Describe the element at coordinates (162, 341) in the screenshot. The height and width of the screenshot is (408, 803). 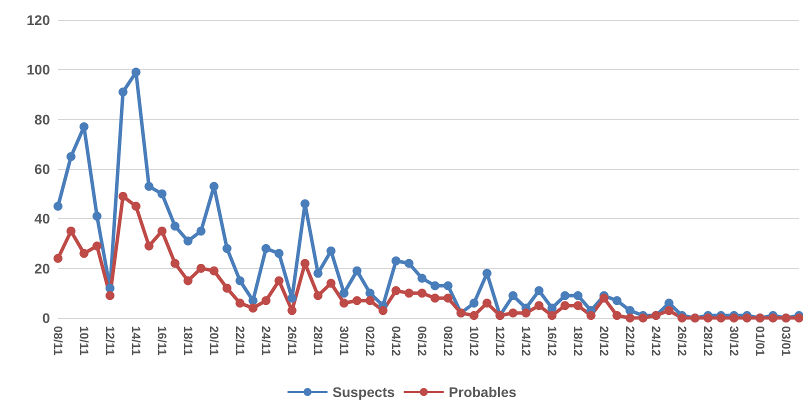
I see `x-tick-label: 16/11` at that location.